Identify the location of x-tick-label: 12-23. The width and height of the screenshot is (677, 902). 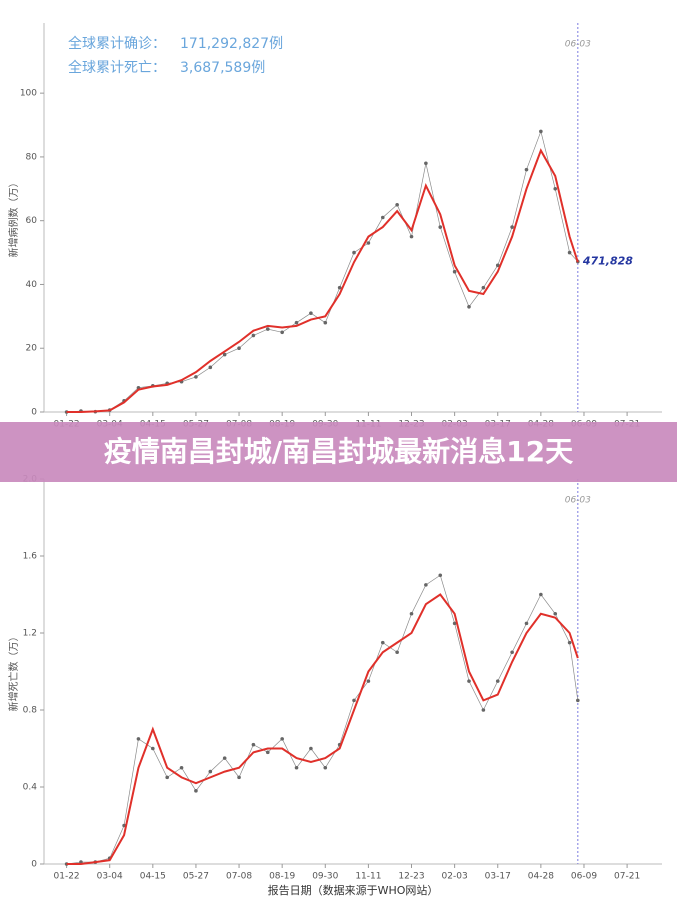
(411, 877).